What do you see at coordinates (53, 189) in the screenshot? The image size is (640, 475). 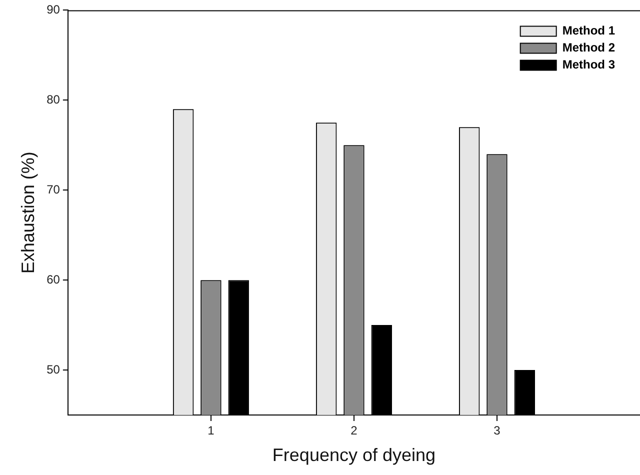 I see `y-tick-label: 70` at bounding box center [53, 189].